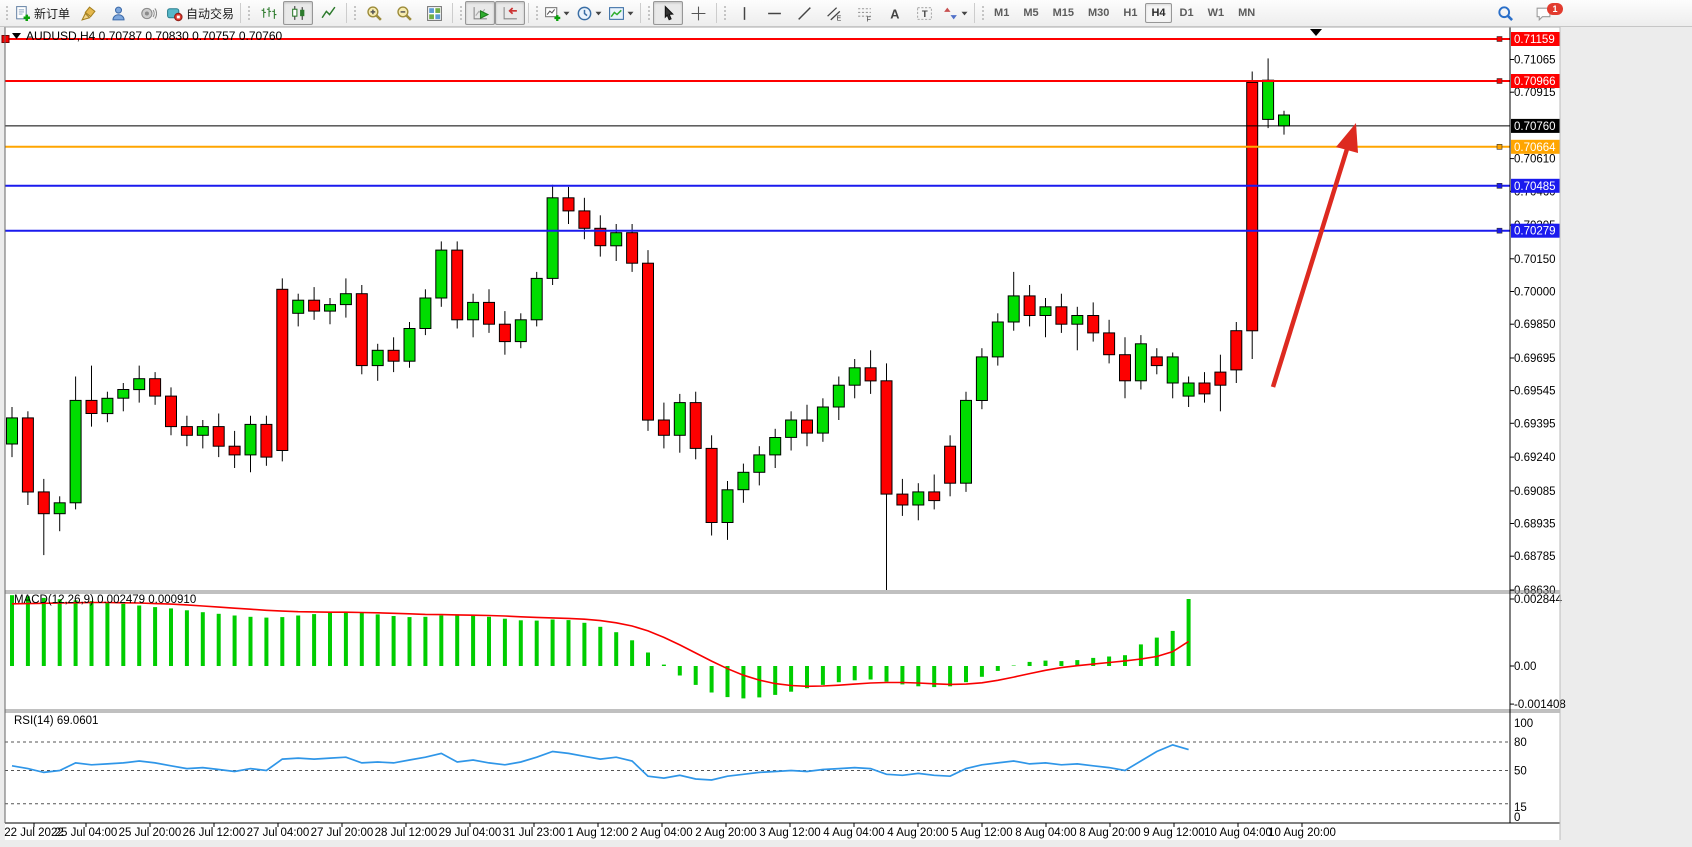 The width and height of the screenshot is (1692, 847). Describe the element at coordinates (1031, 13) in the screenshot. I see `timeframe-button-M5: M5` at that location.